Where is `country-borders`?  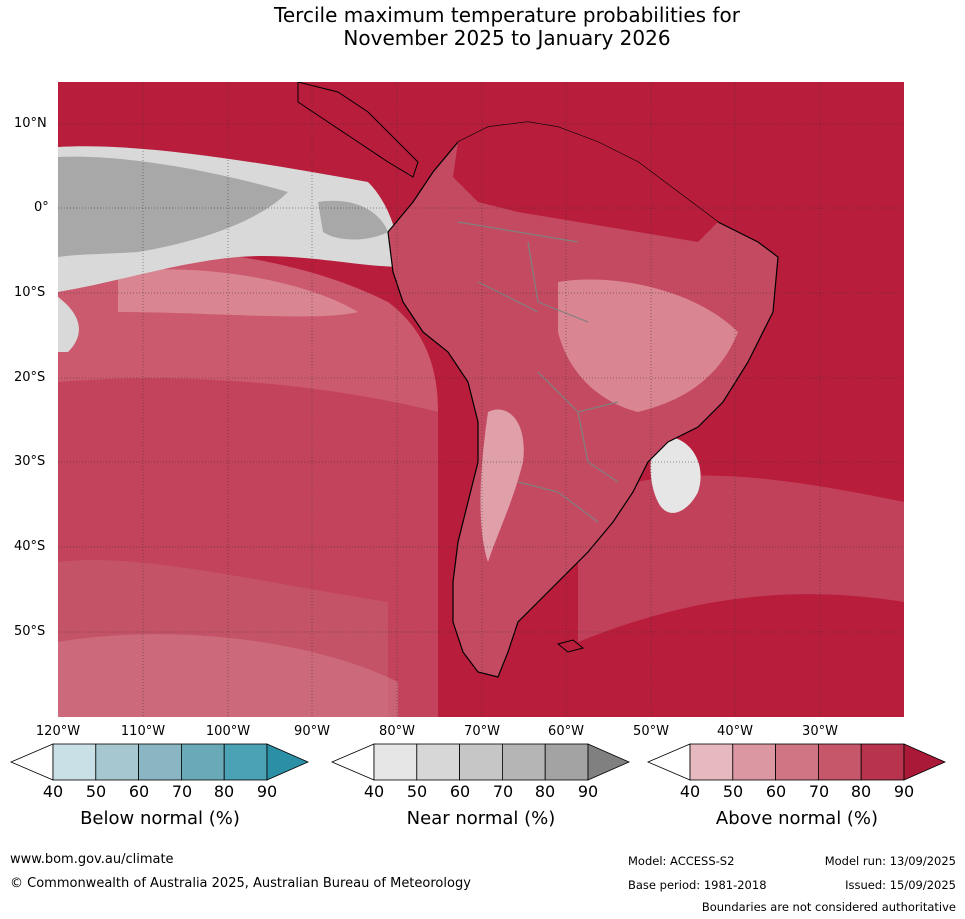 country-borders is located at coordinates (538, 372).